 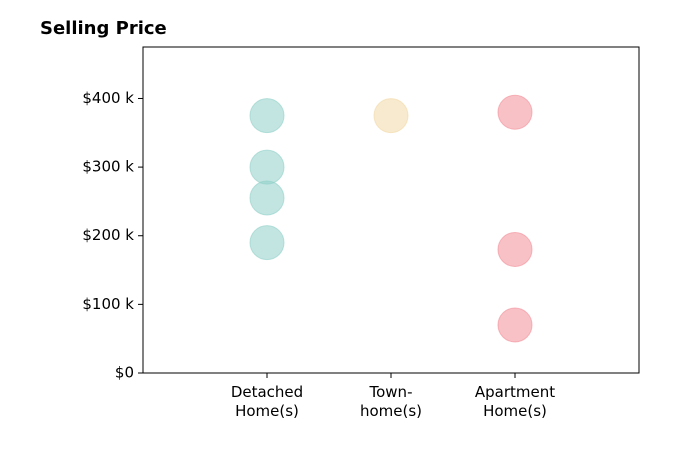 I want to click on y-tick-label: $300 k, so click(x=108, y=167).